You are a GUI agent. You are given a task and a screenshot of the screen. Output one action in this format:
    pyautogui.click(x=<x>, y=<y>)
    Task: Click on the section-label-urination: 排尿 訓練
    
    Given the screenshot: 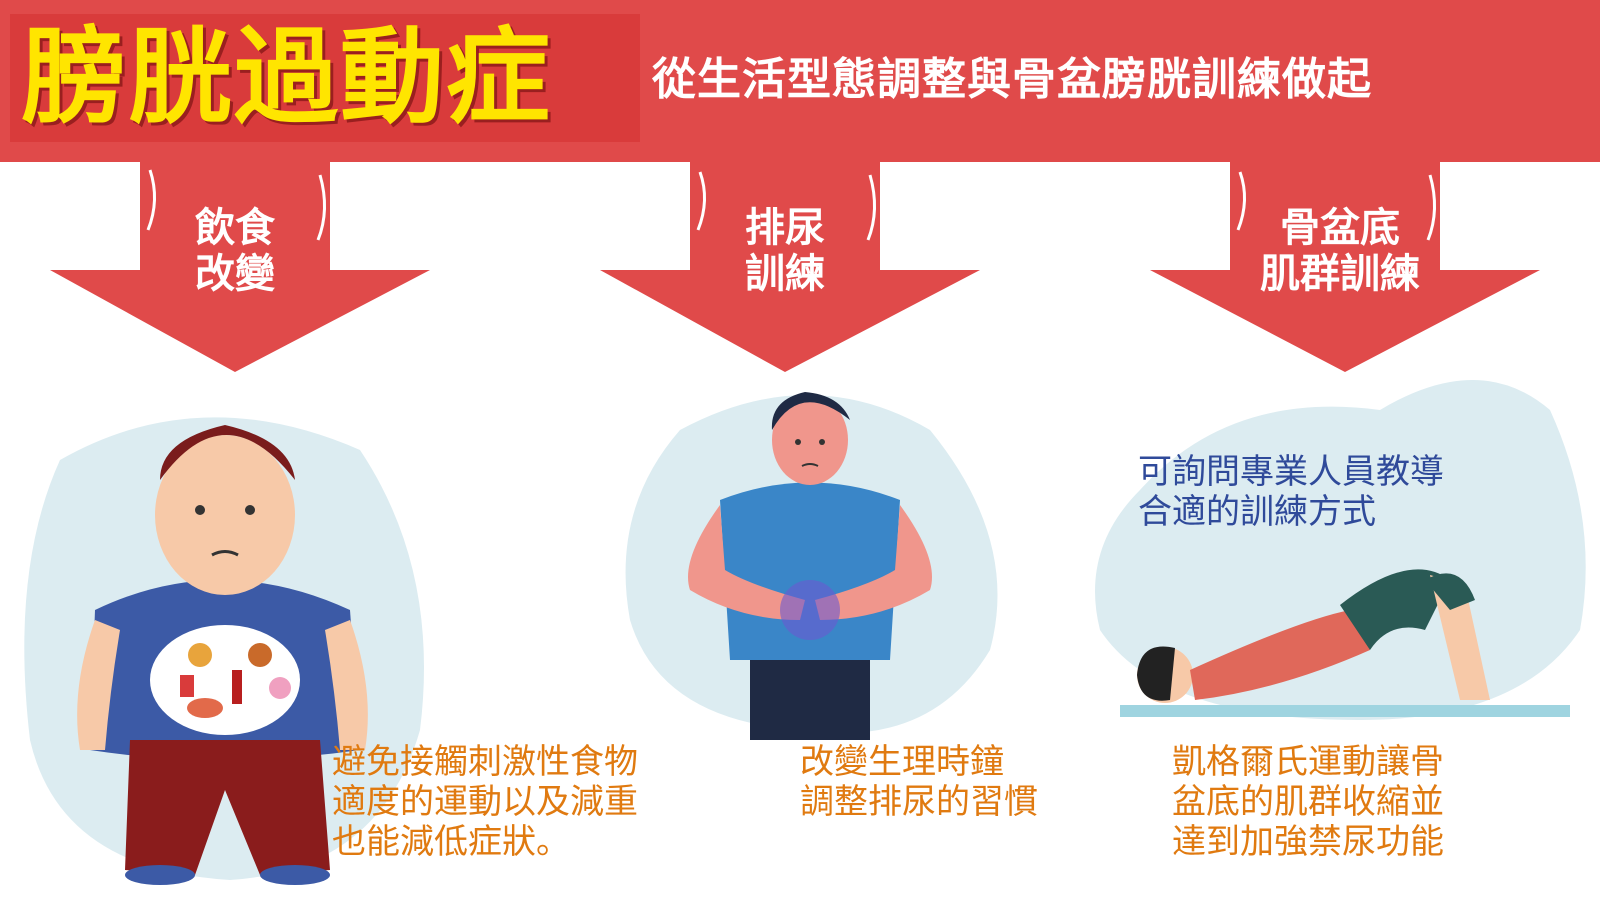 What is the action you would take?
    pyautogui.click(x=785, y=251)
    